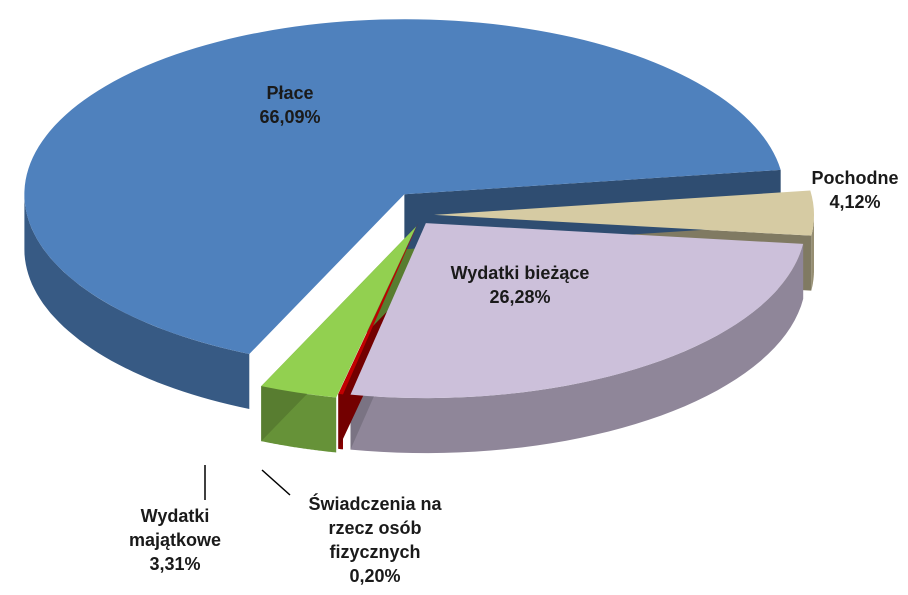  I want to click on category-label: Płace, so click(290, 93).